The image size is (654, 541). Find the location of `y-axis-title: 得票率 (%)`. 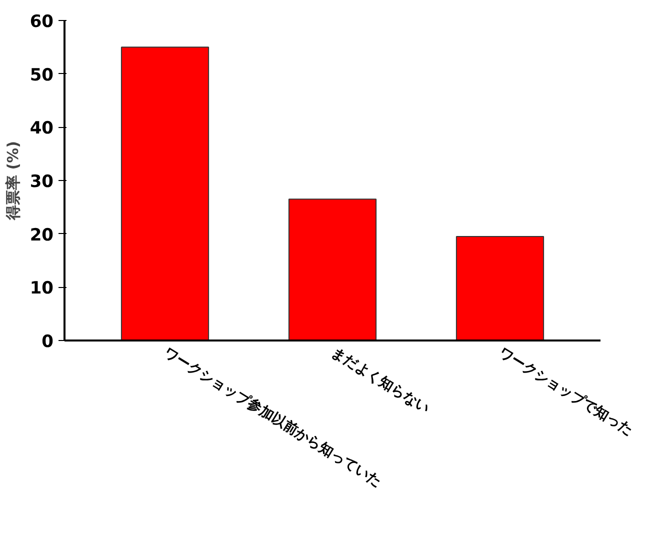

y-axis-title: 得票率 (%) is located at coordinates (13, 181).